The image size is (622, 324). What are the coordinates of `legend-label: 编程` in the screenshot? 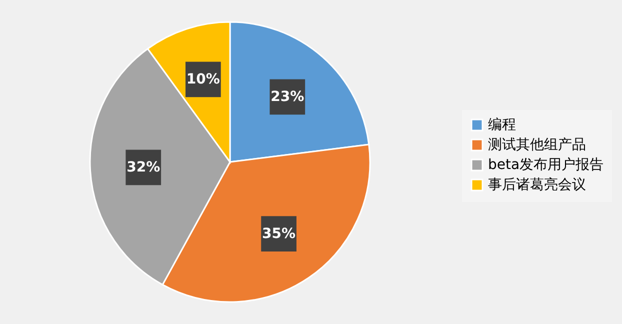 It's located at (502, 125).